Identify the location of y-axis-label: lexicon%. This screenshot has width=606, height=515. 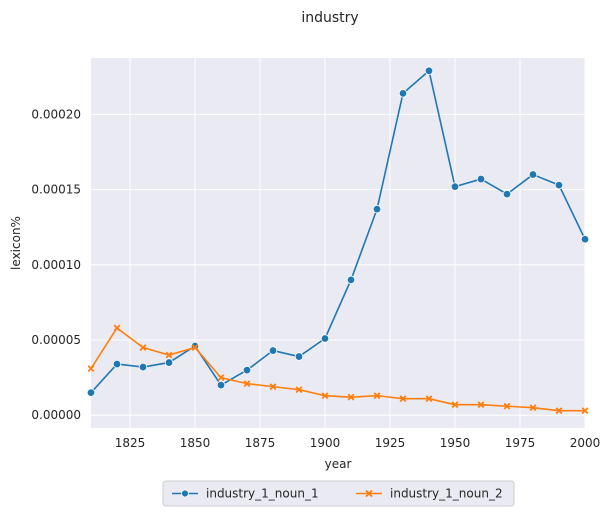
(16, 243).